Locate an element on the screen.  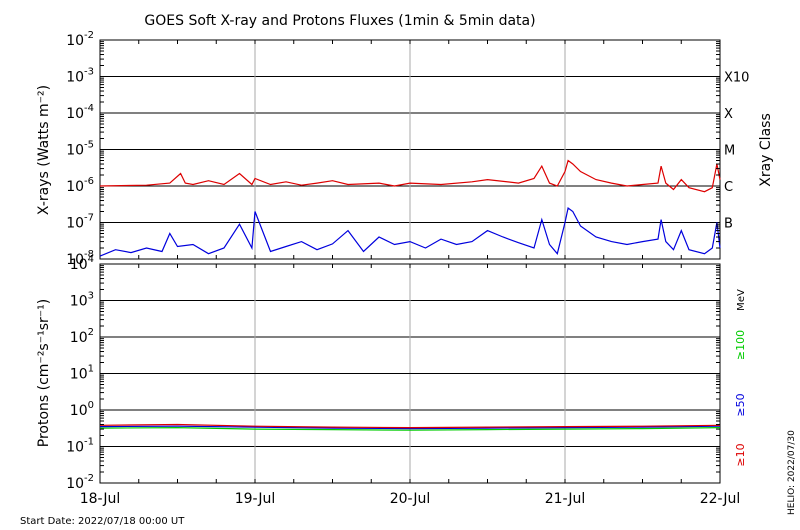
protons-legend-entry: ≥50 is located at coordinates (740, 404).